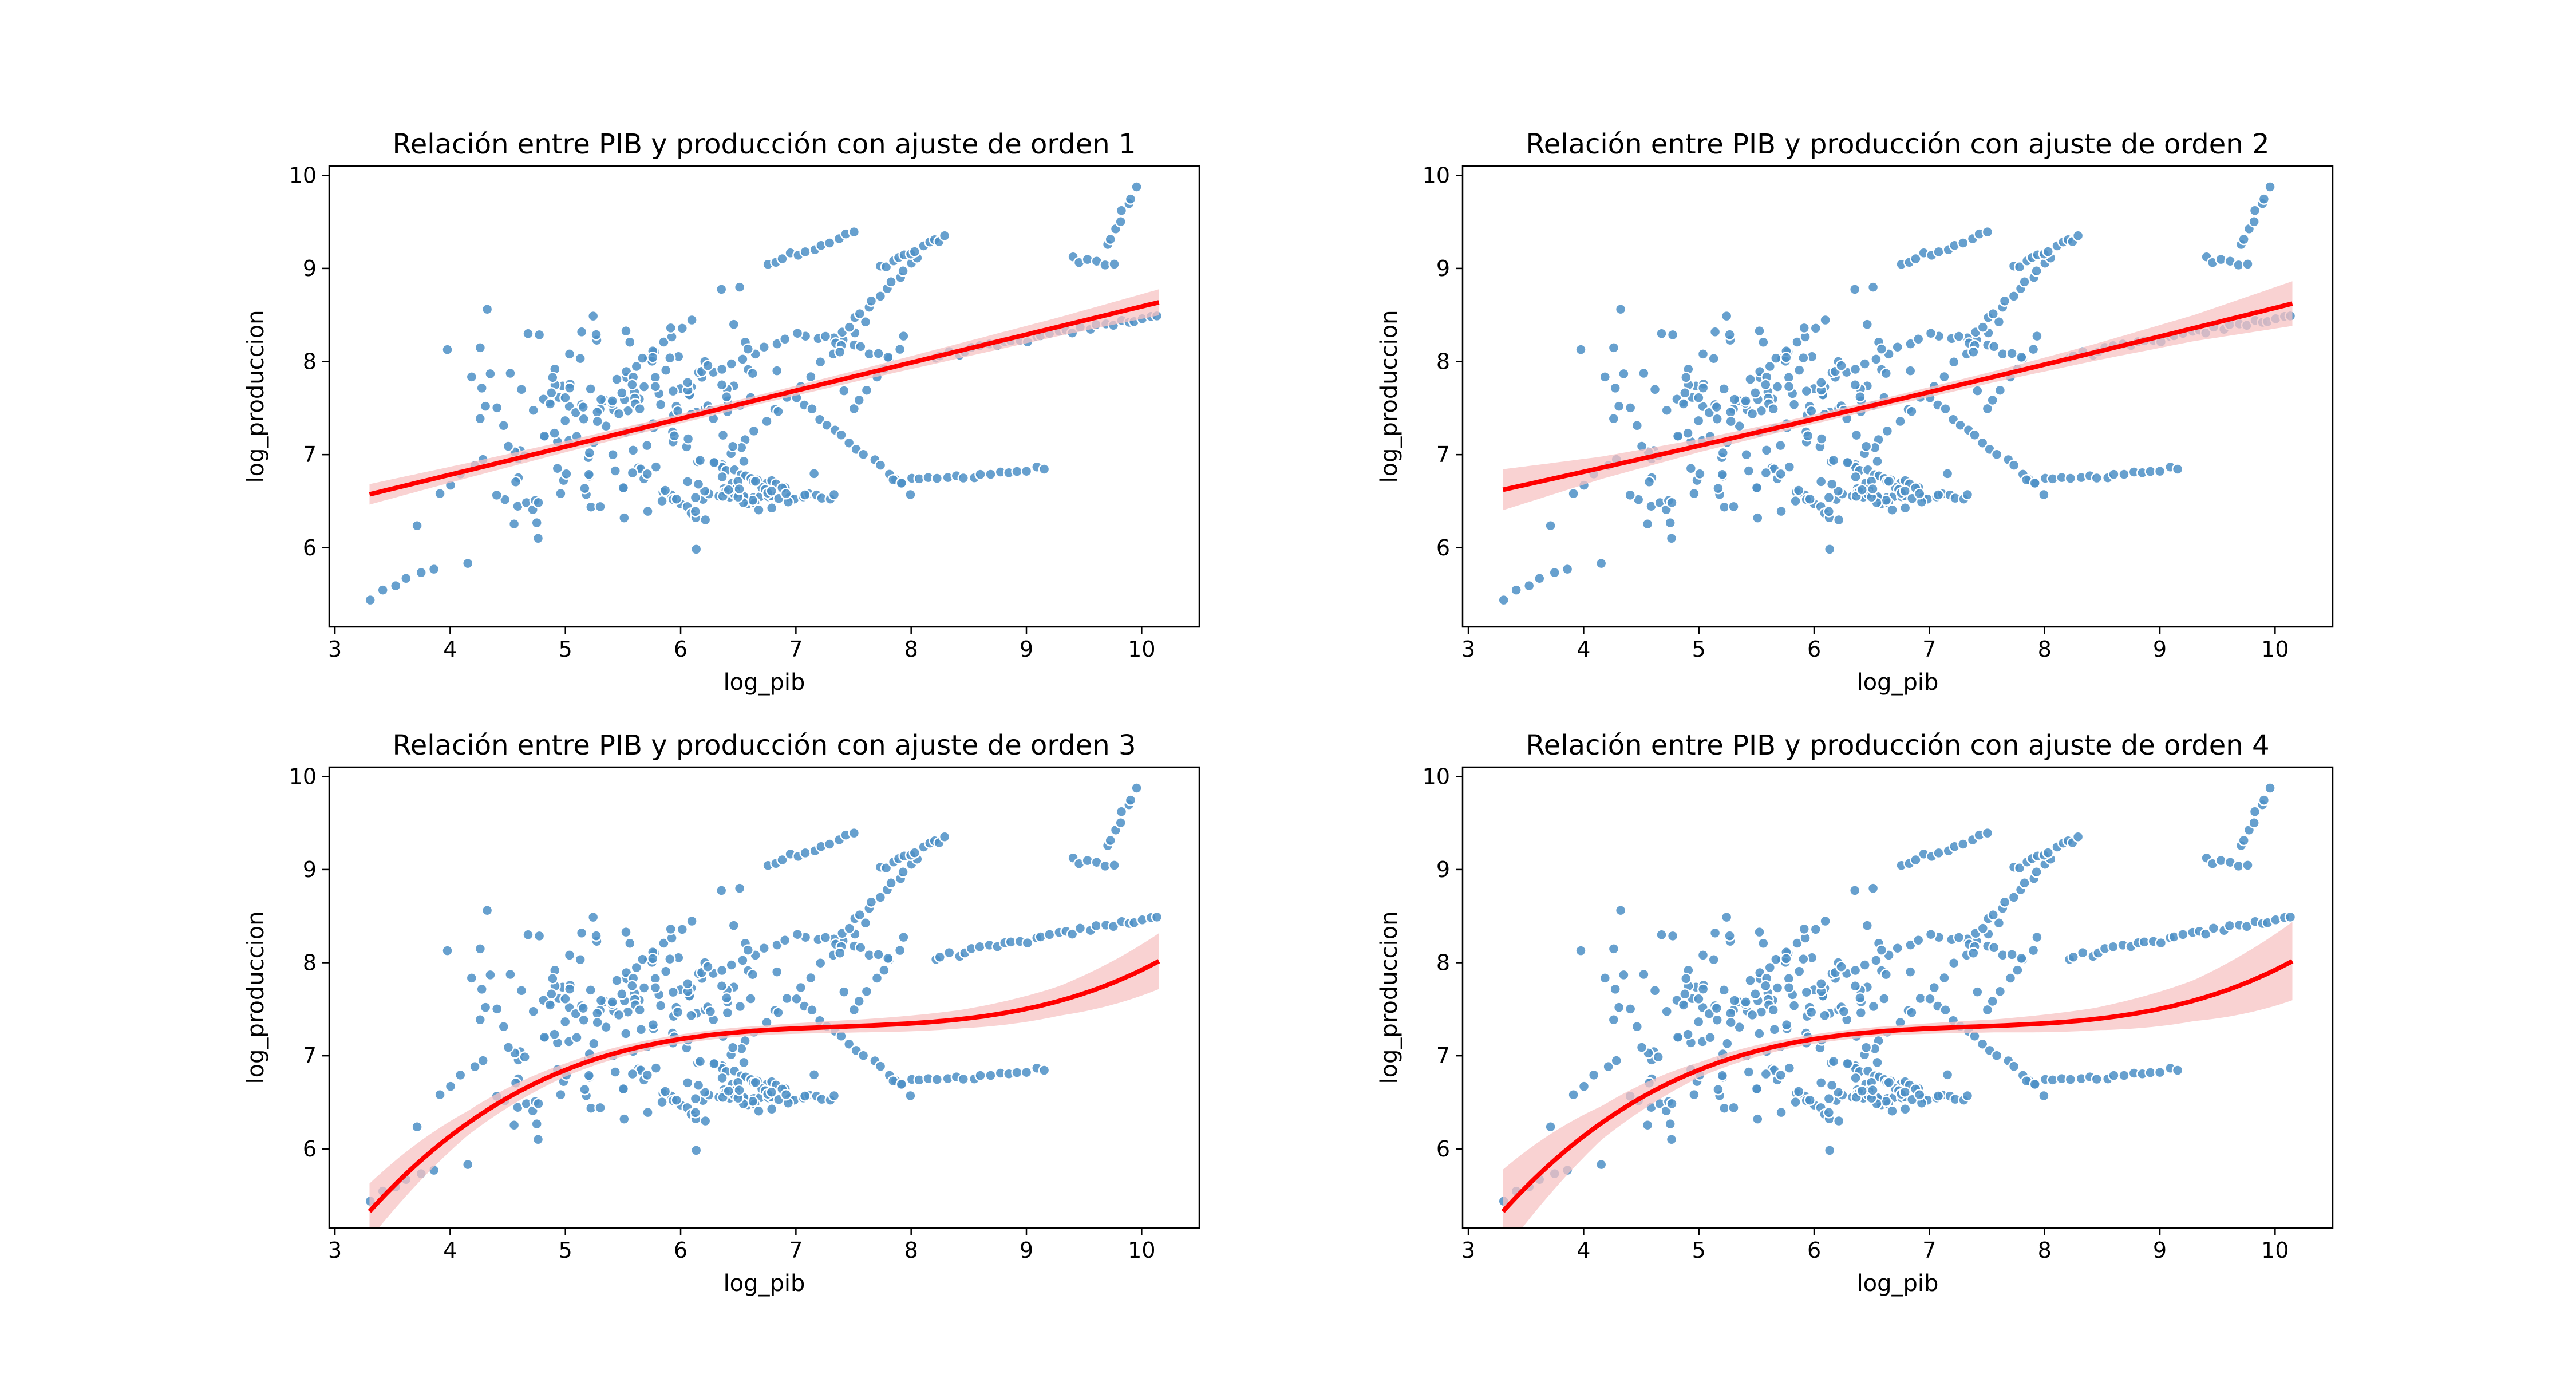  I want to click on x-tick-label: 8, so click(2045, 1250).